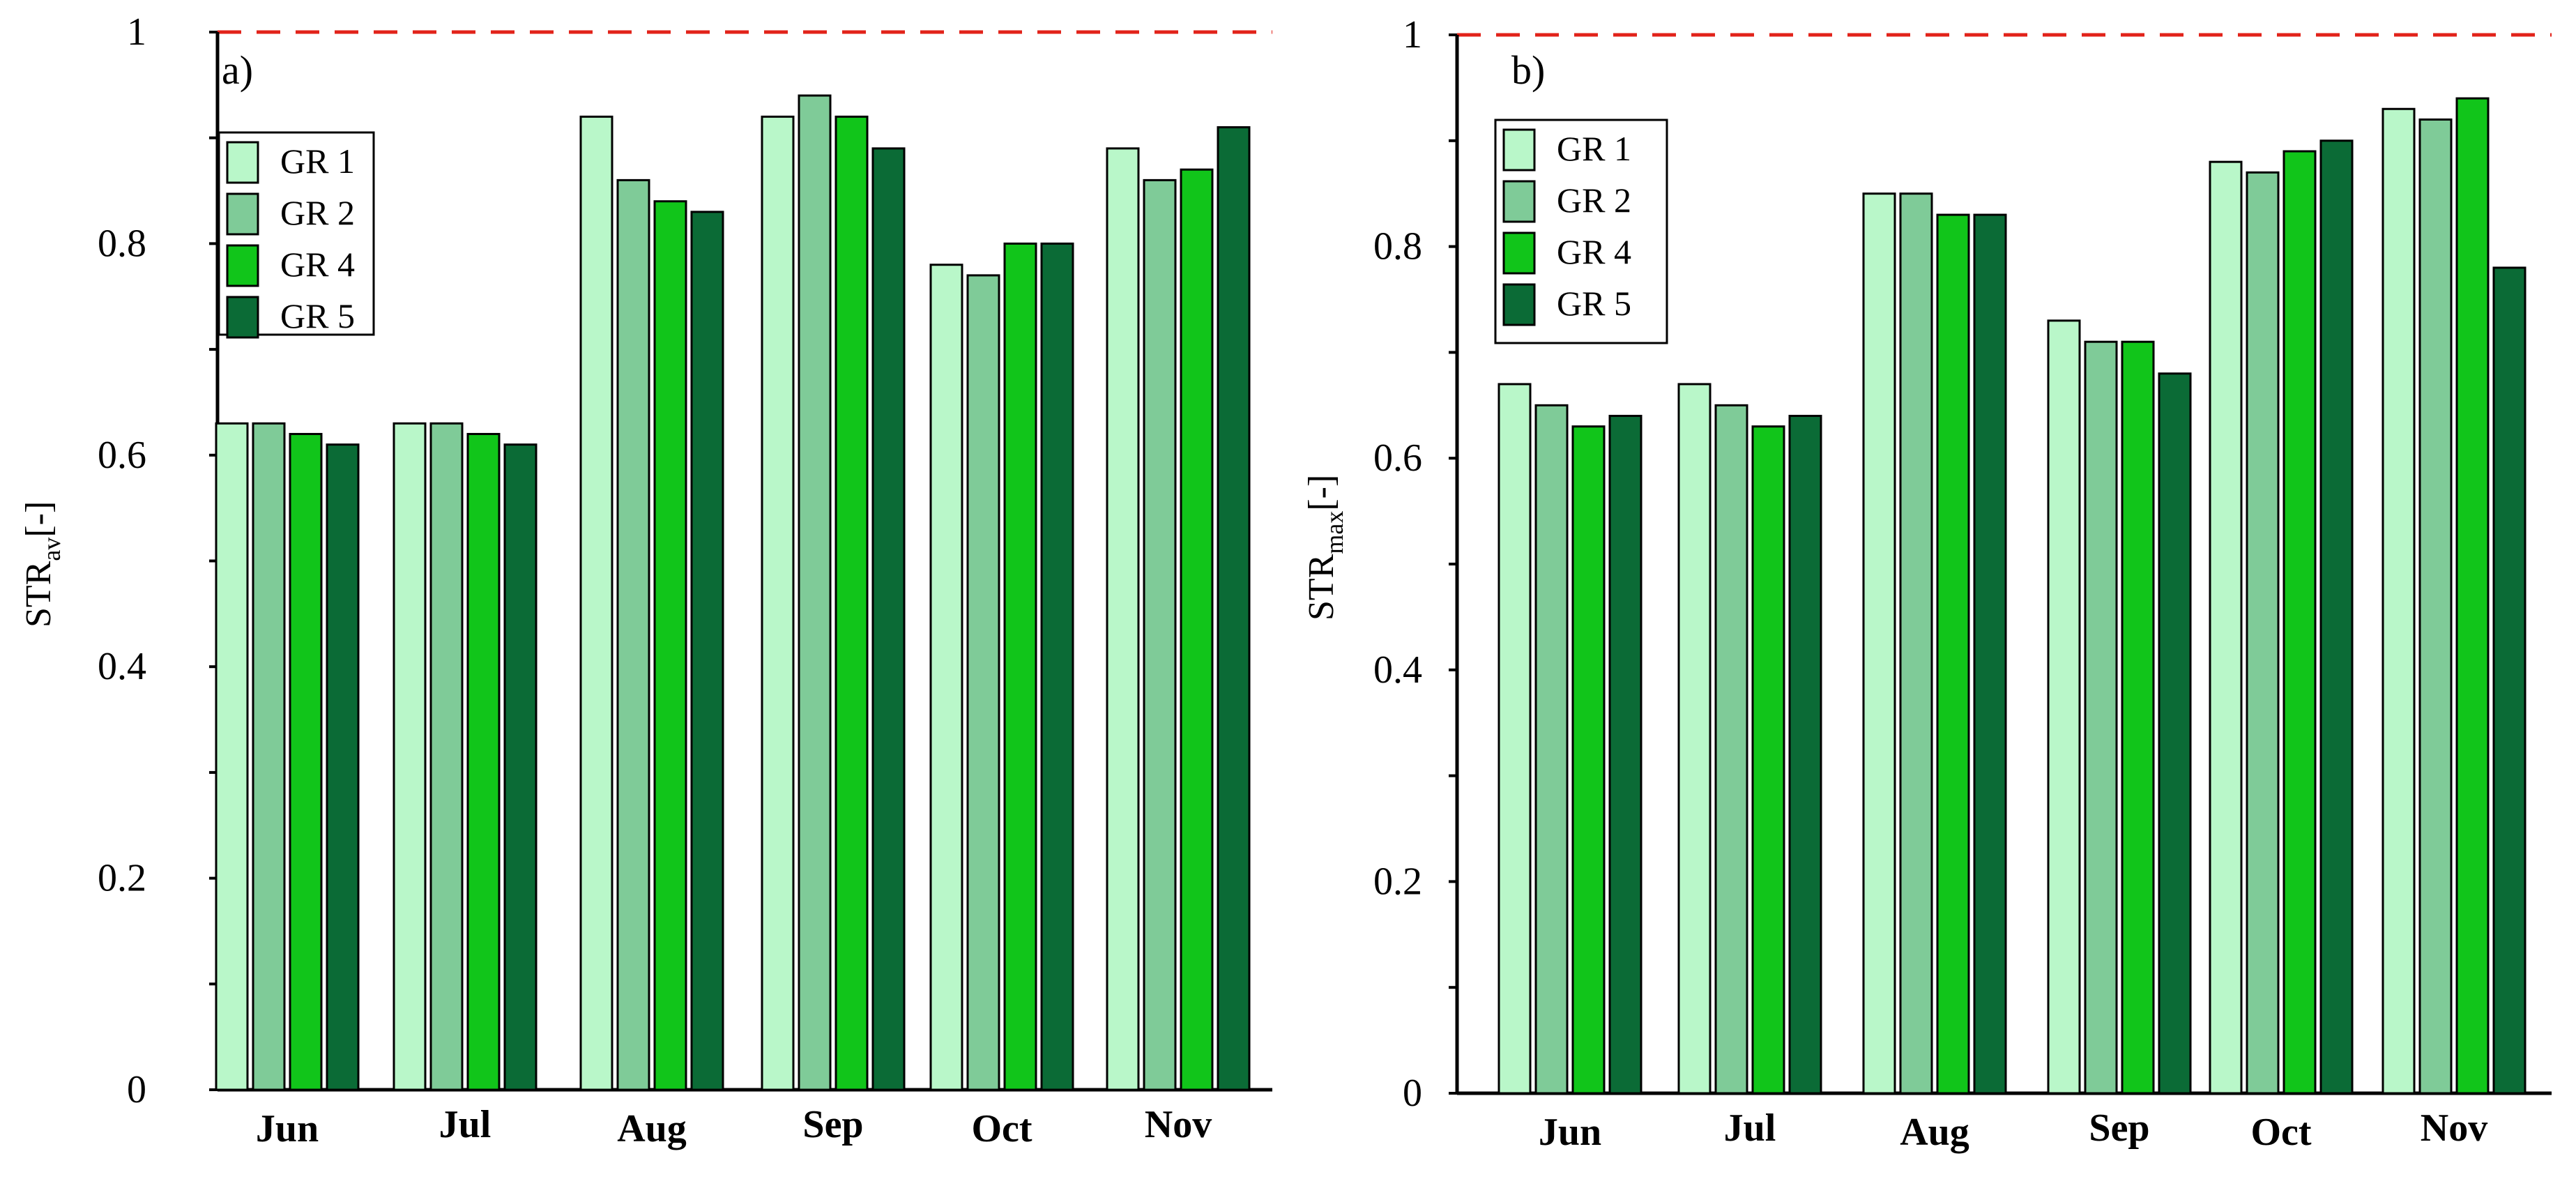  Describe the element at coordinates (238, 70) in the screenshot. I see `panel-label: a)` at that location.